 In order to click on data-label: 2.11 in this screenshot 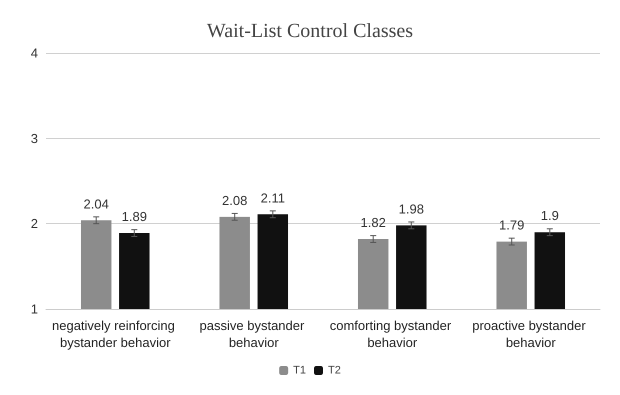, I will do `click(272, 198)`.